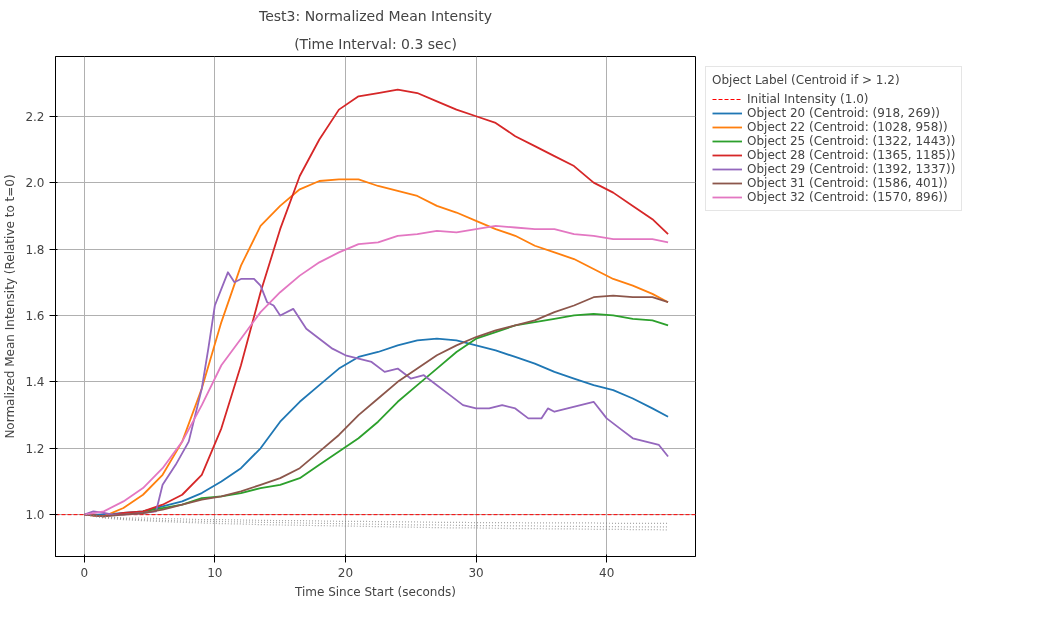 The height and width of the screenshot is (632, 1038). What do you see at coordinates (476, 572) in the screenshot?
I see `x-tick-label: 30` at bounding box center [476, 572].